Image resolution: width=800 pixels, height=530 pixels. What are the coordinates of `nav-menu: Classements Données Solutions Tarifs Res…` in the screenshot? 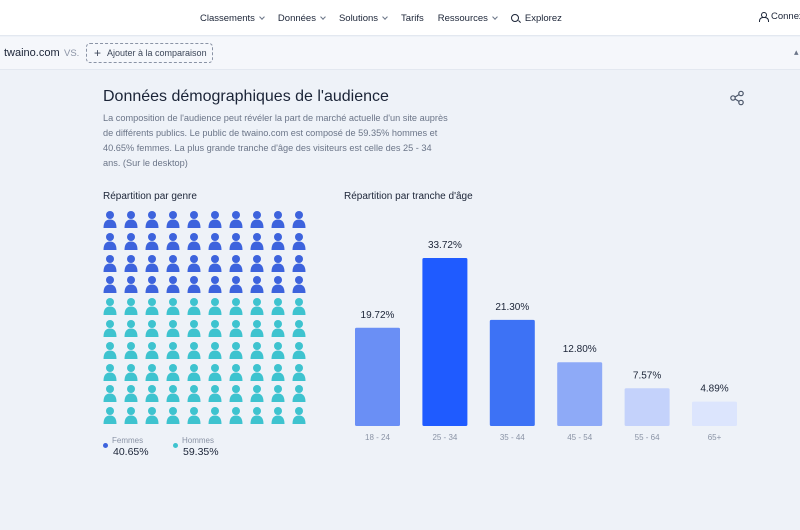 It's located at (388, 18).